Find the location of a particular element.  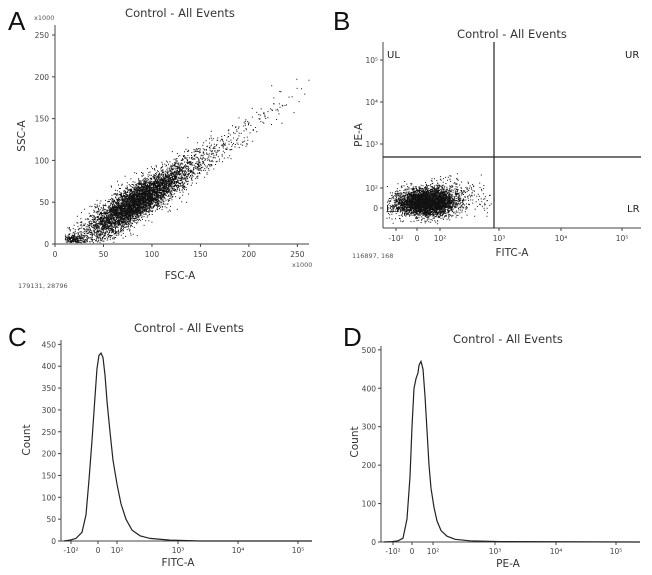

panel-a-title: Control - All Events is located at coordinates (180, 13).